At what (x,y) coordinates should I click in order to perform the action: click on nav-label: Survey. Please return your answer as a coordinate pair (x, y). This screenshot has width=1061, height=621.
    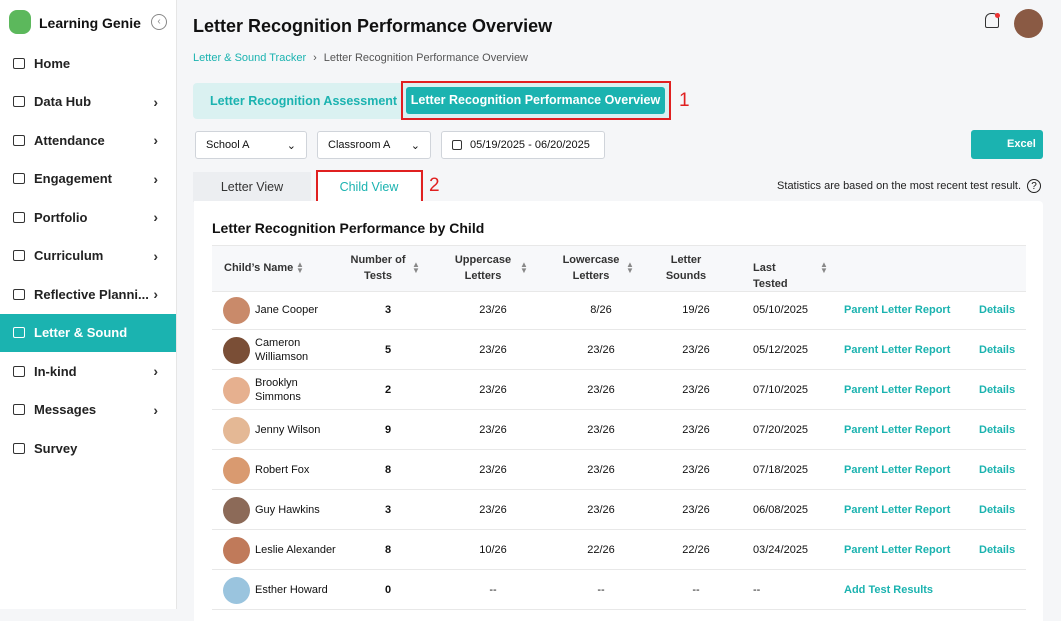
    Looking at the image, I should click on (56, 448).